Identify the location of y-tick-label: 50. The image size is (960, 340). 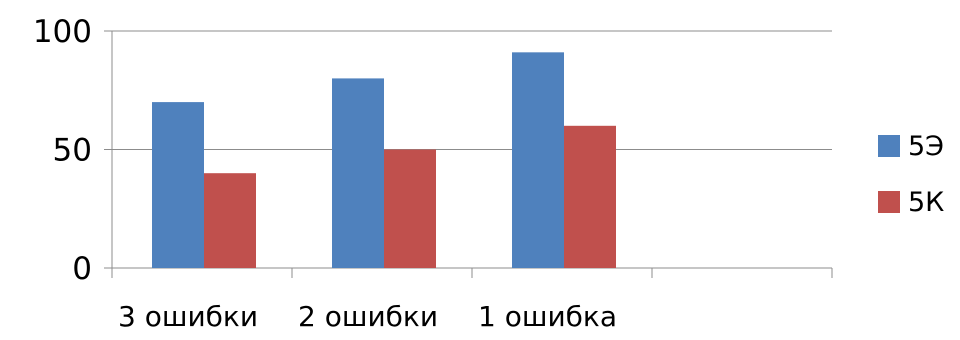
(72, 151).